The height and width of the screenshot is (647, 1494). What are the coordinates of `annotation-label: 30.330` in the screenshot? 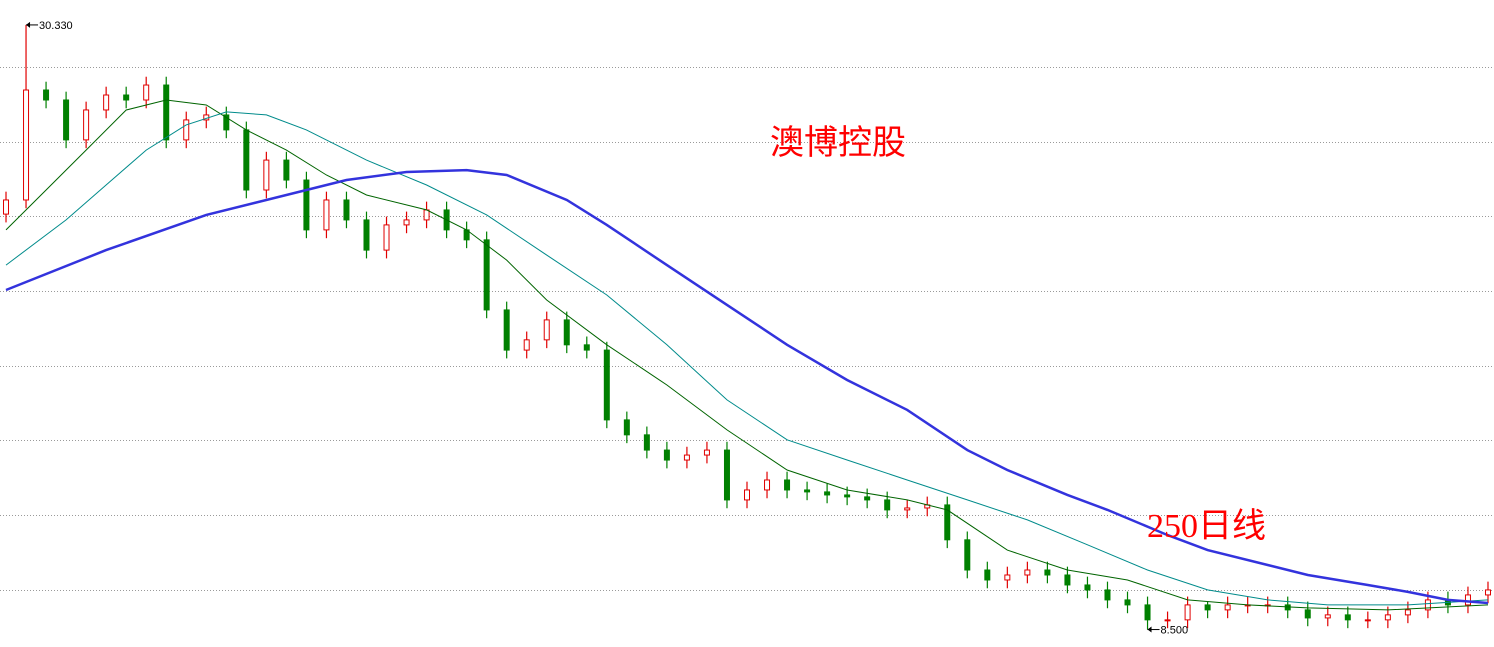 It's located at (56, 26).